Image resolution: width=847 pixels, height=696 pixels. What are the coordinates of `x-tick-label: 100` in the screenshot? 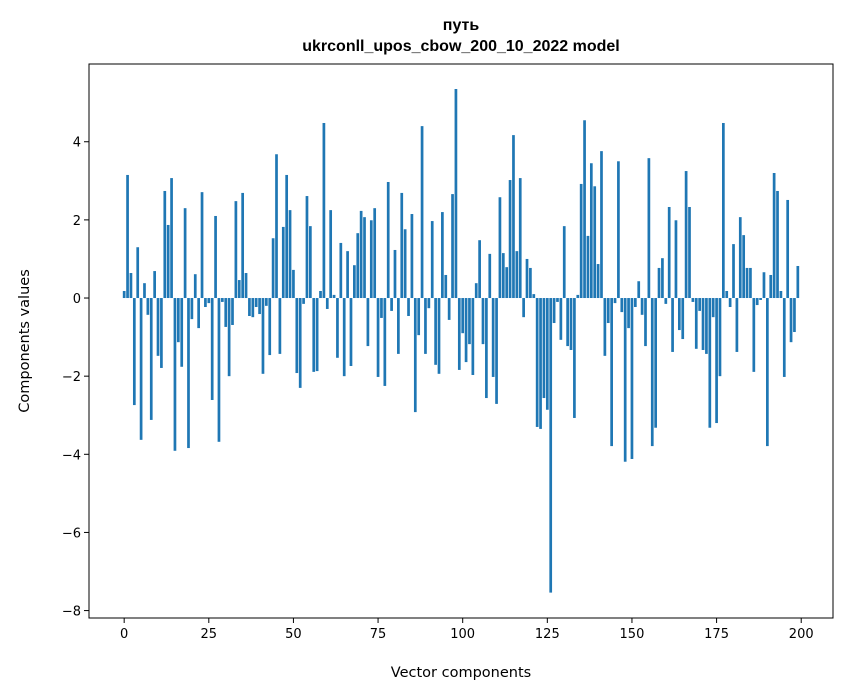 It's located at (462, 634).